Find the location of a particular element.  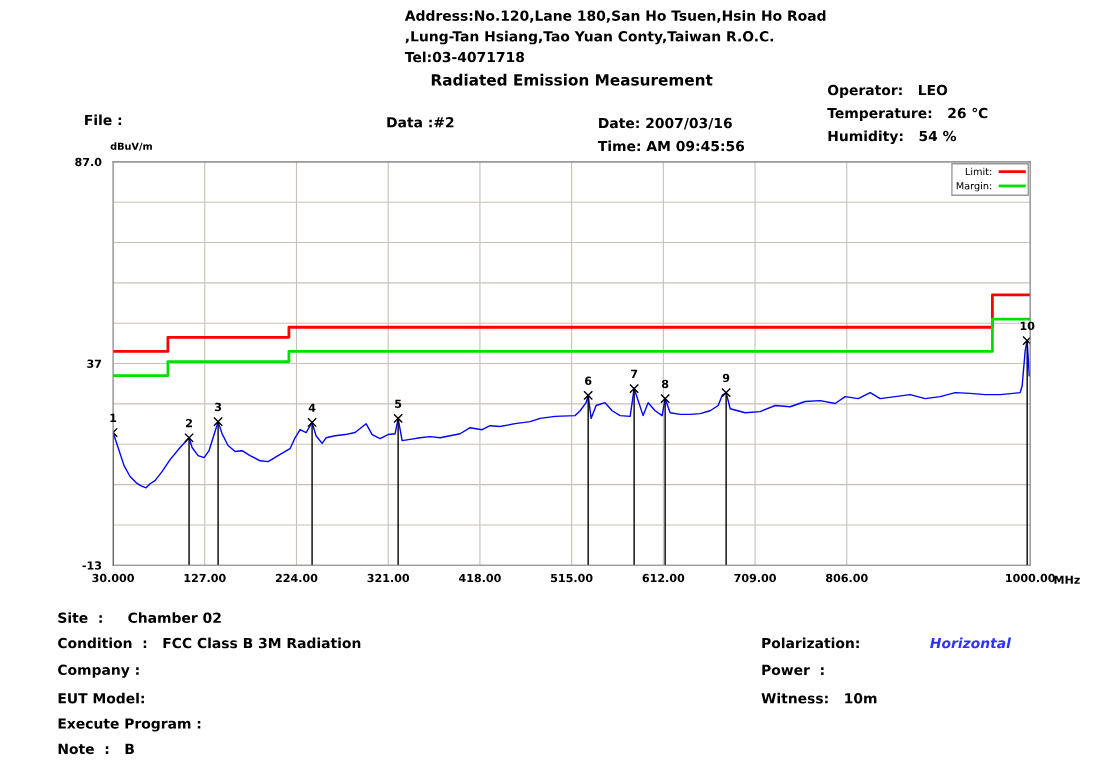

text: Humidity: 54 % is located at coordinates (892, 137).